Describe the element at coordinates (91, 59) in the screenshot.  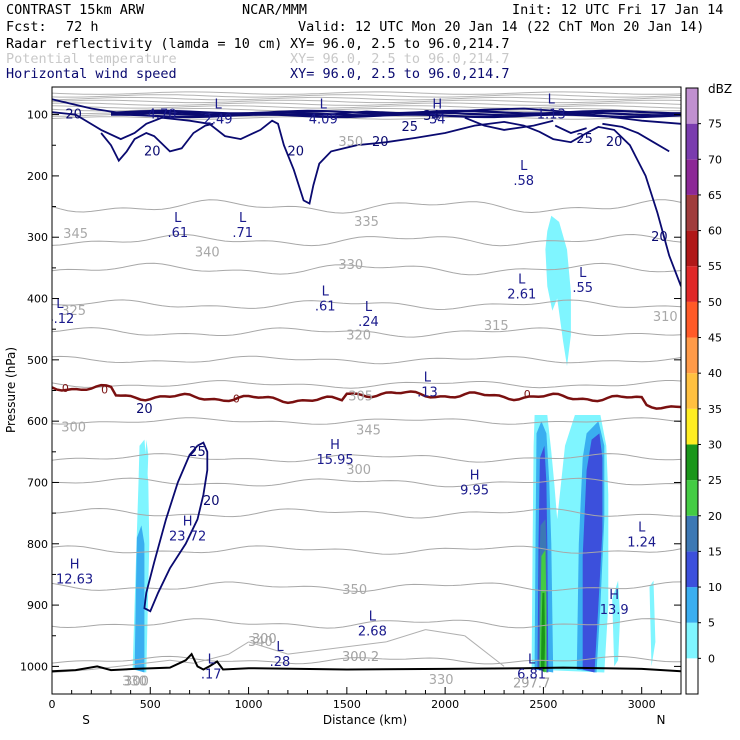
I see `field-name-theta: Potential temperature` at that location.